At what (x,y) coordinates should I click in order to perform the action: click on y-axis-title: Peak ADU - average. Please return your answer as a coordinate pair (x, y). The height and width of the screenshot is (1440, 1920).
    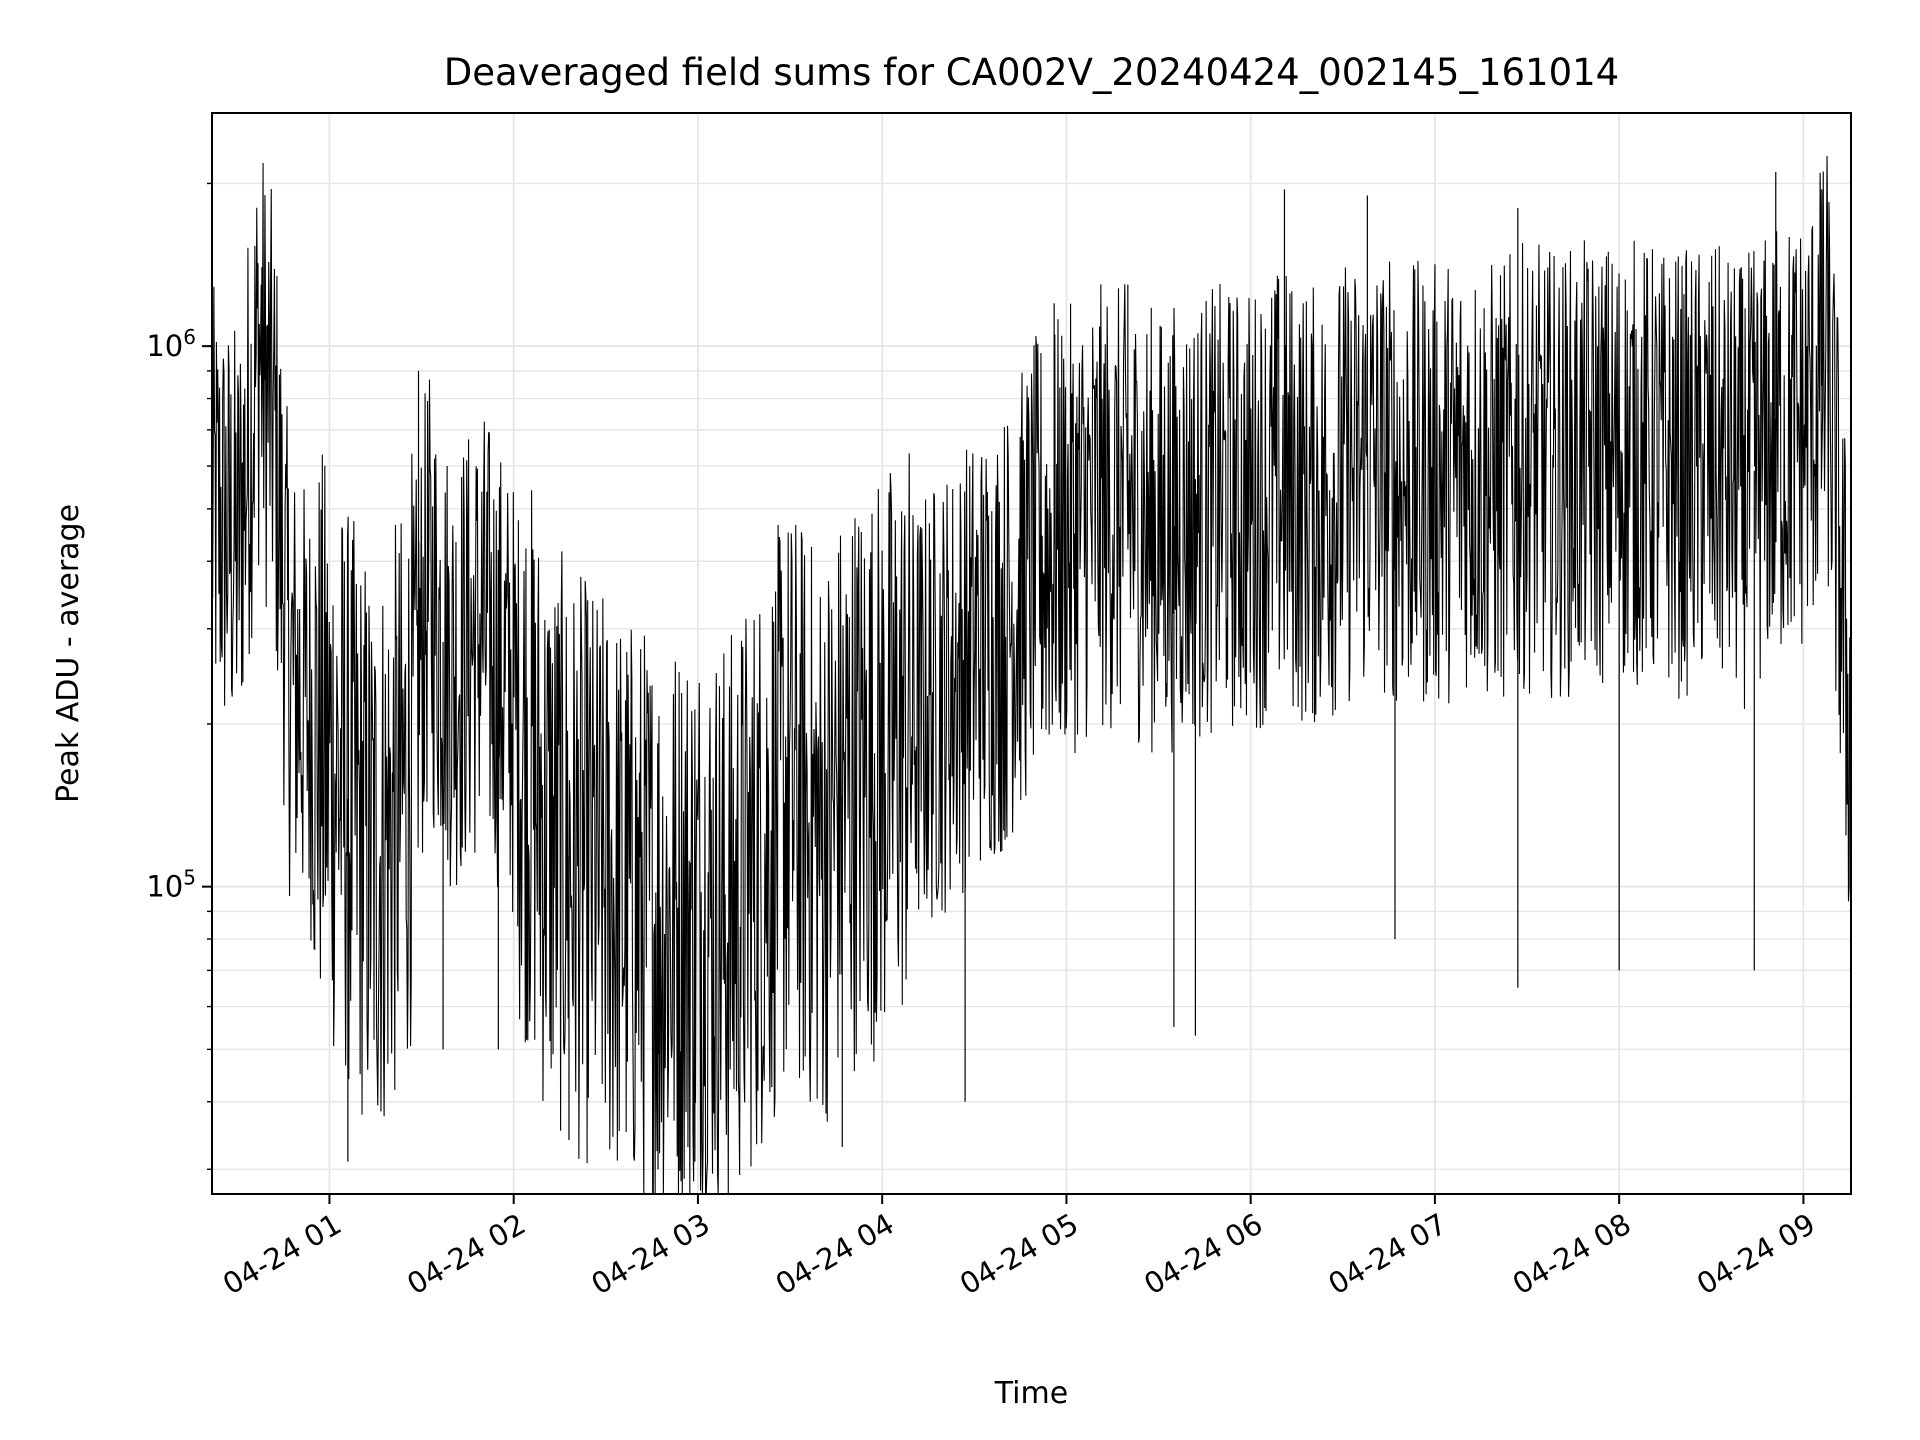
    Looking at the image, I should click on (68, 653).